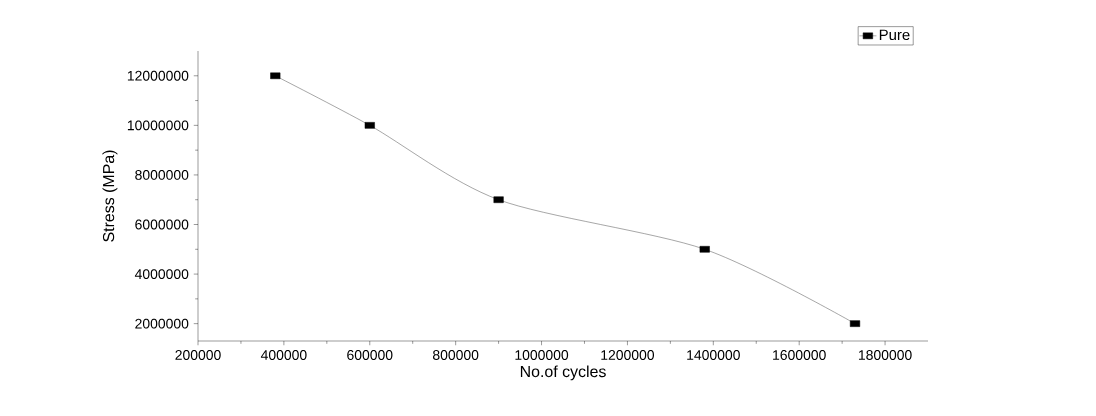 This screenshot has height=416, width=1096. Describe the element at coordinates (563, 373) in the screenshot. I see `x-axis-title: No.of cycles` at that location.